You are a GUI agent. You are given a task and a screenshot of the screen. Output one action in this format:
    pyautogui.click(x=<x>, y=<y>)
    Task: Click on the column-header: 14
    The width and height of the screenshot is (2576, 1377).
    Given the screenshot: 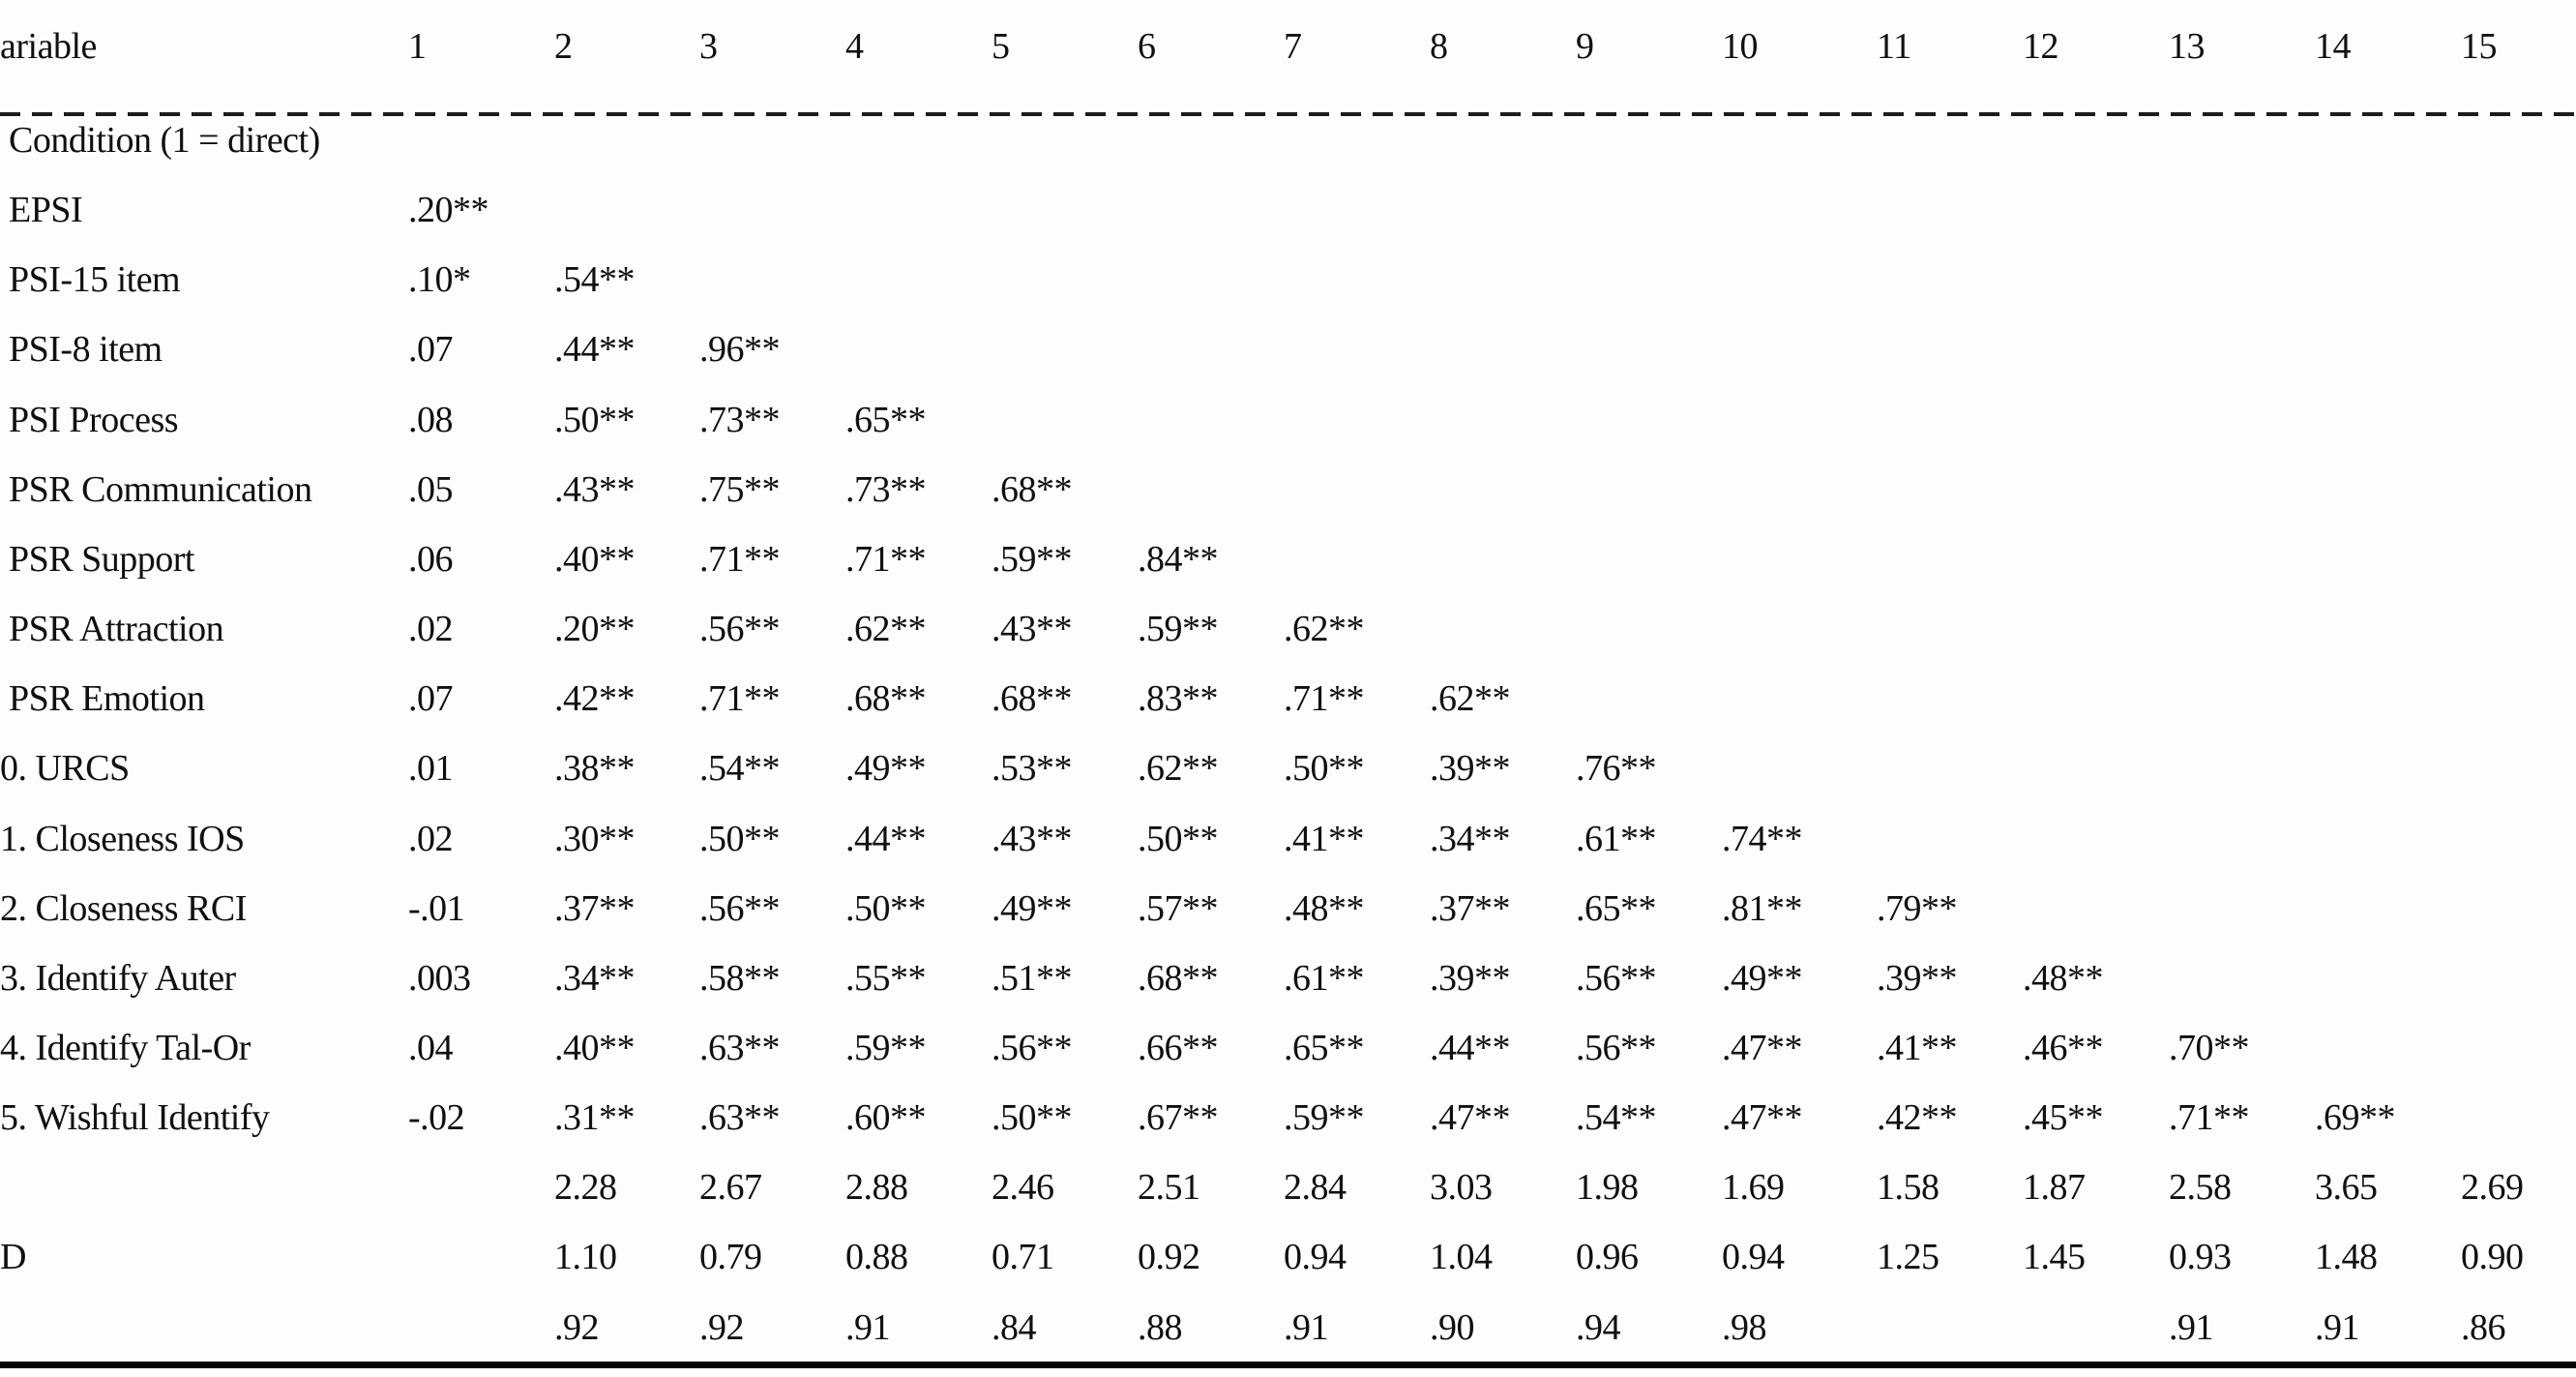 What is the action you would take?
    pyautogui.click(x=2333, y=46)
    